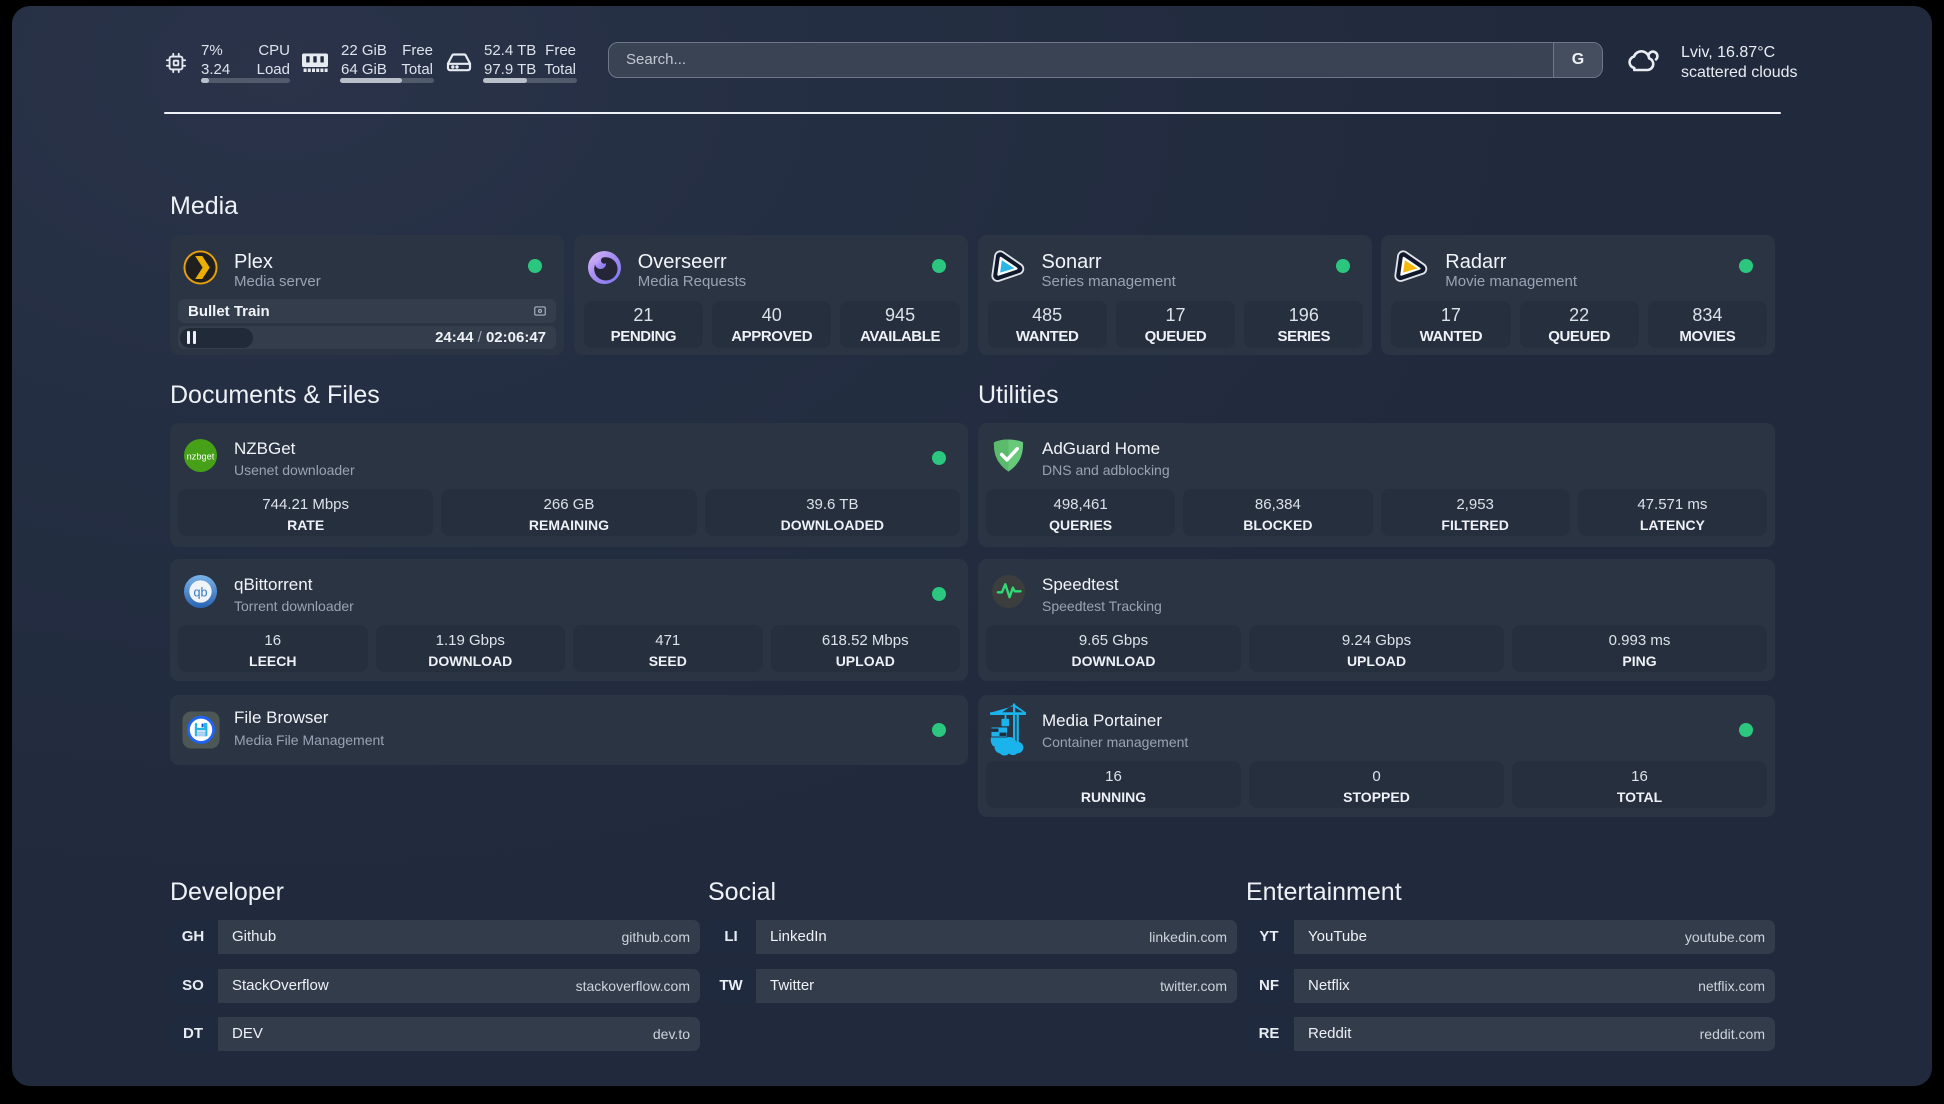 The height and width of the screenshot is (1104, 1944). Describe the element at coordinates (200, 592) in the screenshot. I see `svg-text: qb` at that location.